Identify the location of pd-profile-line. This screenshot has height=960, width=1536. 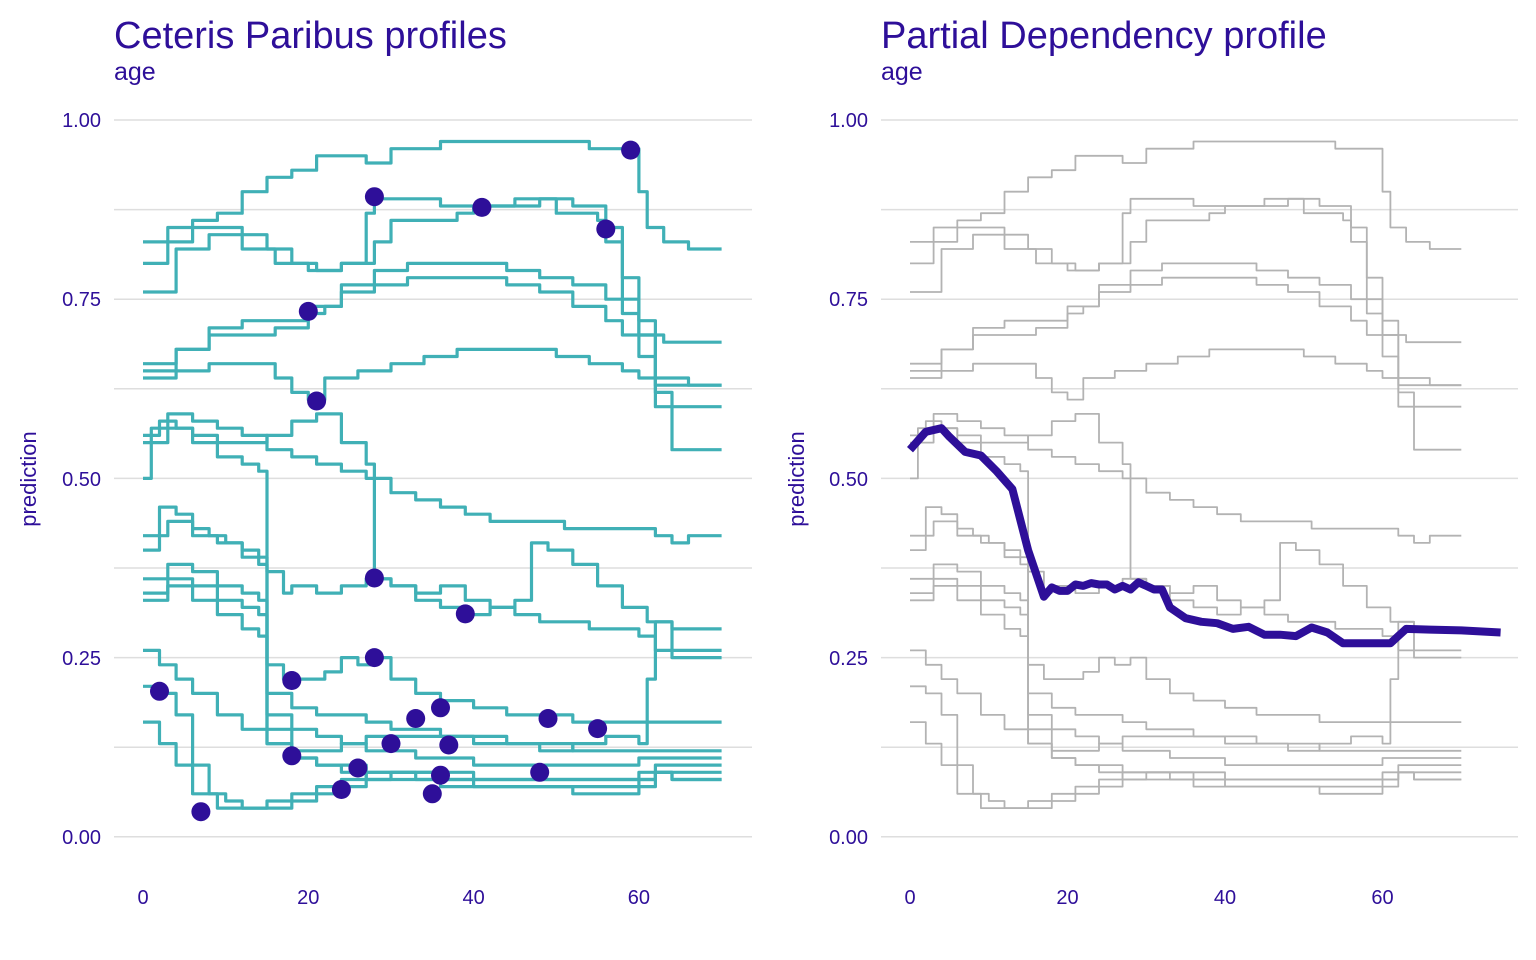
(1204, 536).